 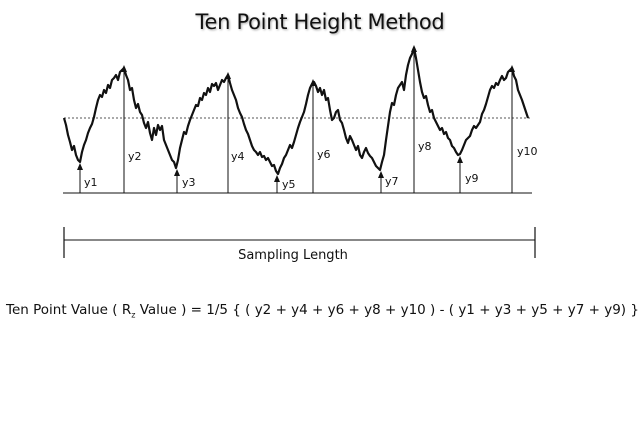 What do you see at coordinates (414, 48) in the screenshot?
I see `y8-arrowhead` at bounding box center [414, 48].